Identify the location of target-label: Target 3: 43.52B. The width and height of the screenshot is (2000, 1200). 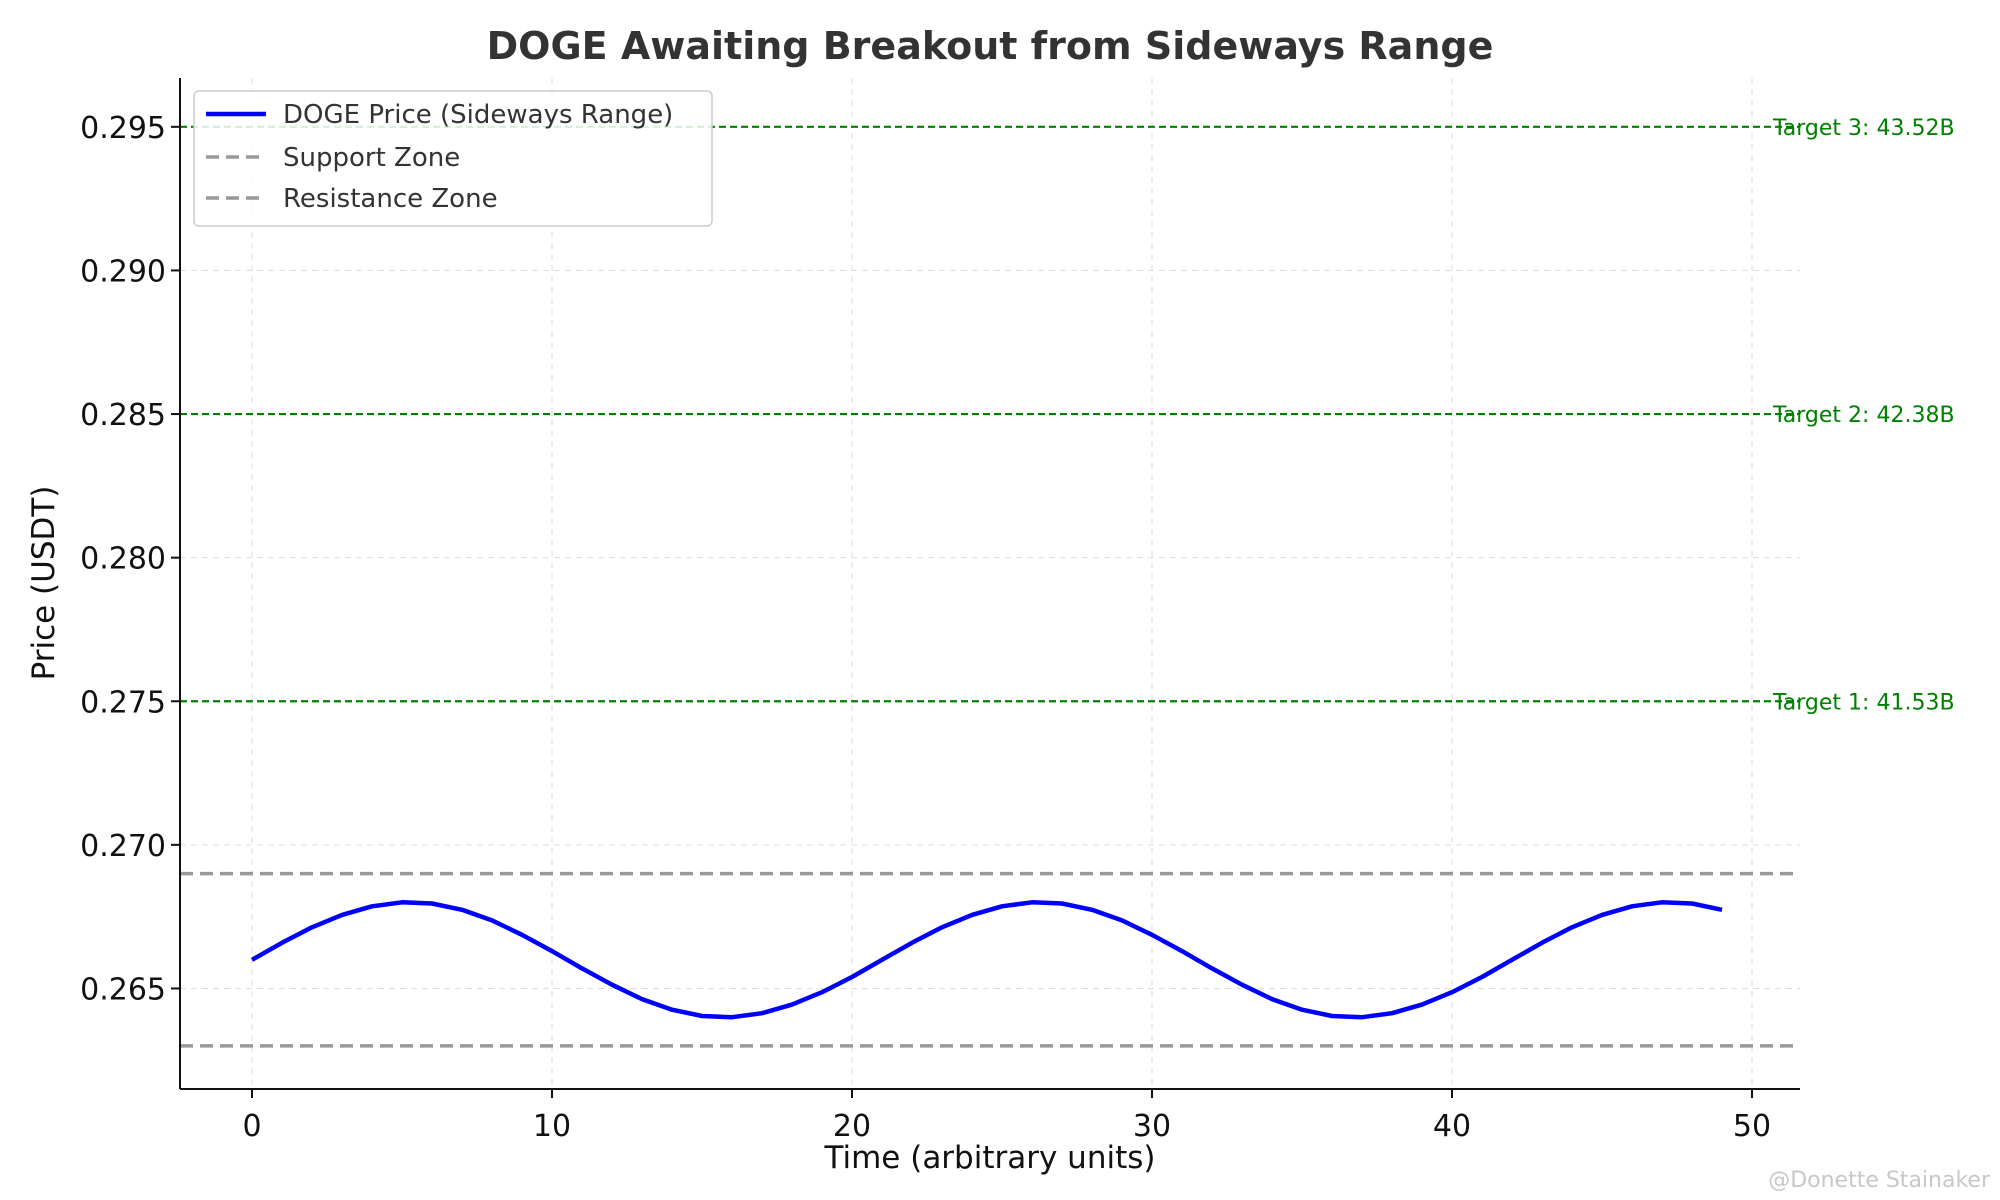
(1863, 128).